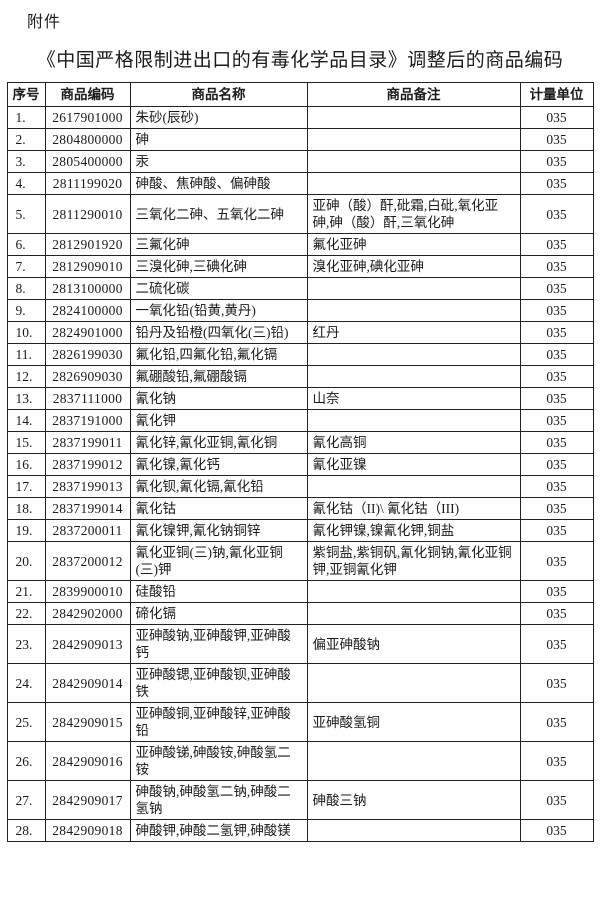  Describe the element at coordinates (26, 442) in the screenshot. I see `serial-number-cell: 15.` at that location.